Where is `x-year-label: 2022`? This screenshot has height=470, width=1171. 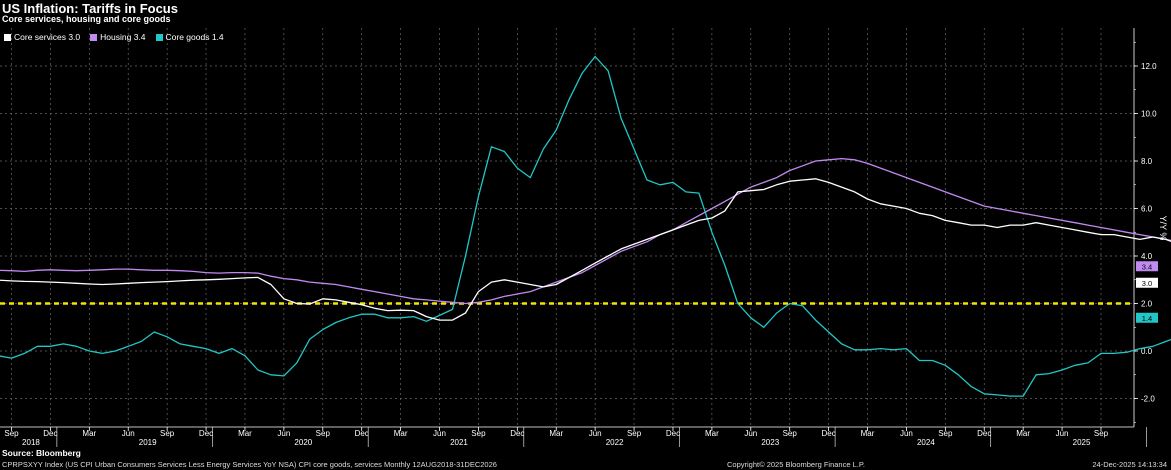
x-year-label: 2022 is located at coordinates (615, 442).